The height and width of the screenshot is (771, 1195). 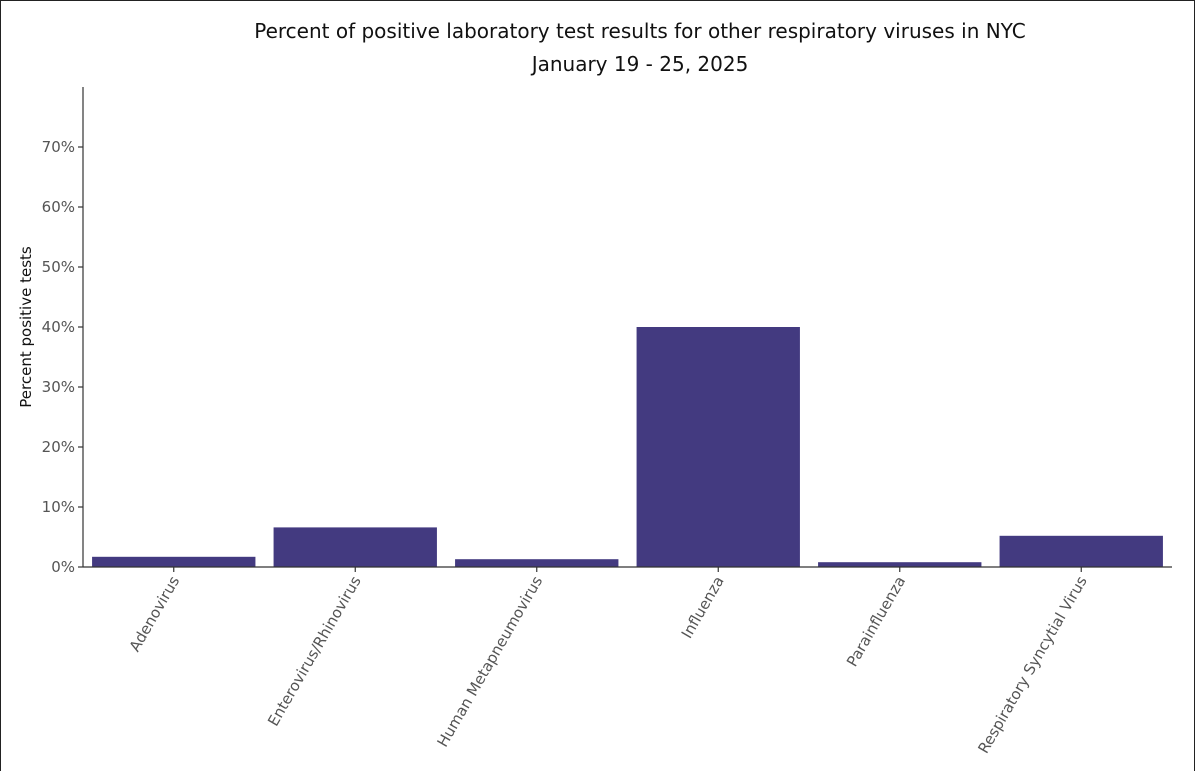 What do you see at coordinates (58, 387) in the screenshot?
I see `y-tick-label: 30%` at bounding box center [58, 387].